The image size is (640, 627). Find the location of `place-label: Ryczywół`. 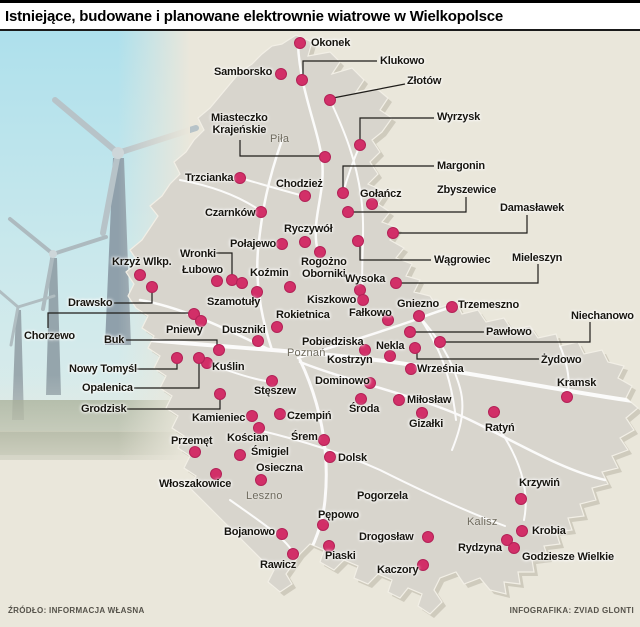

place-label: Ryczywół is located at coordinates (308, 229).